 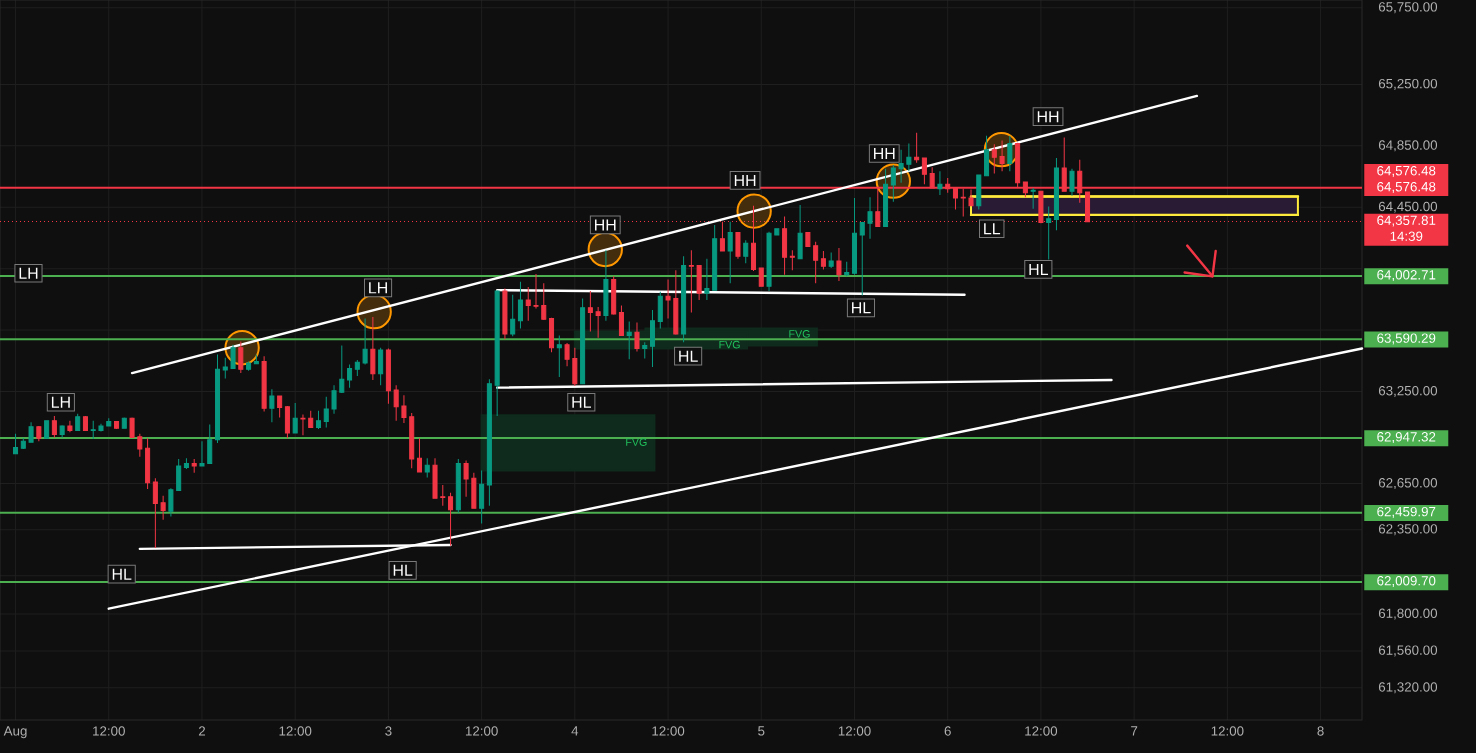 I want to click on ref-line-label: 63,590.29, so click(x=1406, y=339).